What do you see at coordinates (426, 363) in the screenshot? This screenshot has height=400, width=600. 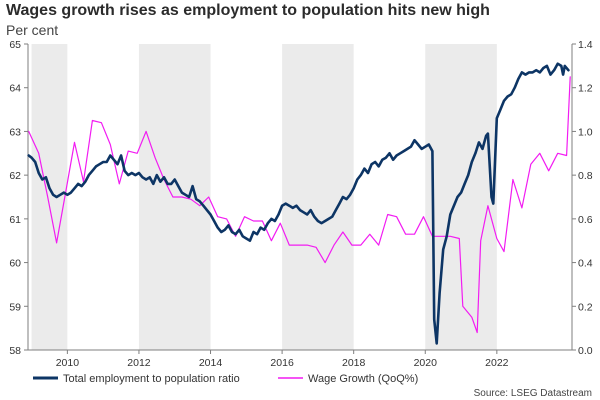 I see `x-tick-label: 2020` at bounding box center [426, 363].